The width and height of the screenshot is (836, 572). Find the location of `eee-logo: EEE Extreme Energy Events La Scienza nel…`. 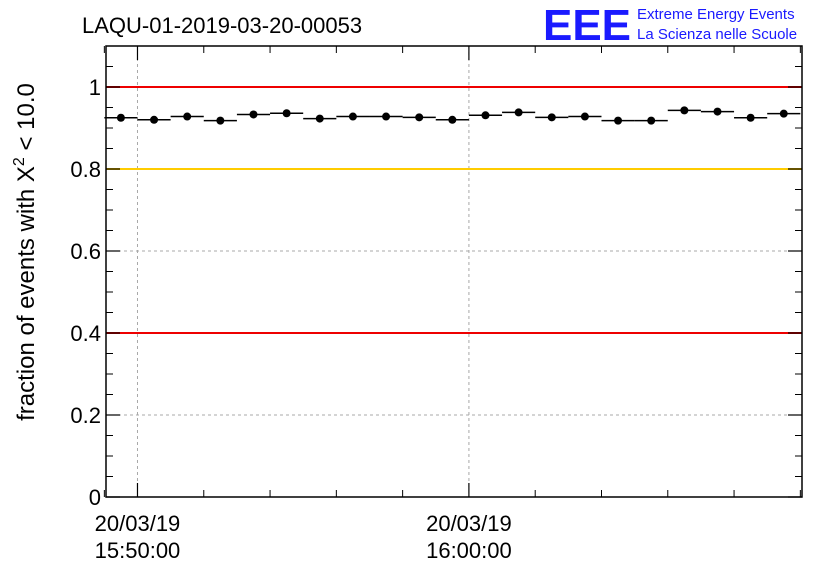

eee-logo: EEE Extreme Energy Events La Scienza nel… is located at coordinates (670, 25).